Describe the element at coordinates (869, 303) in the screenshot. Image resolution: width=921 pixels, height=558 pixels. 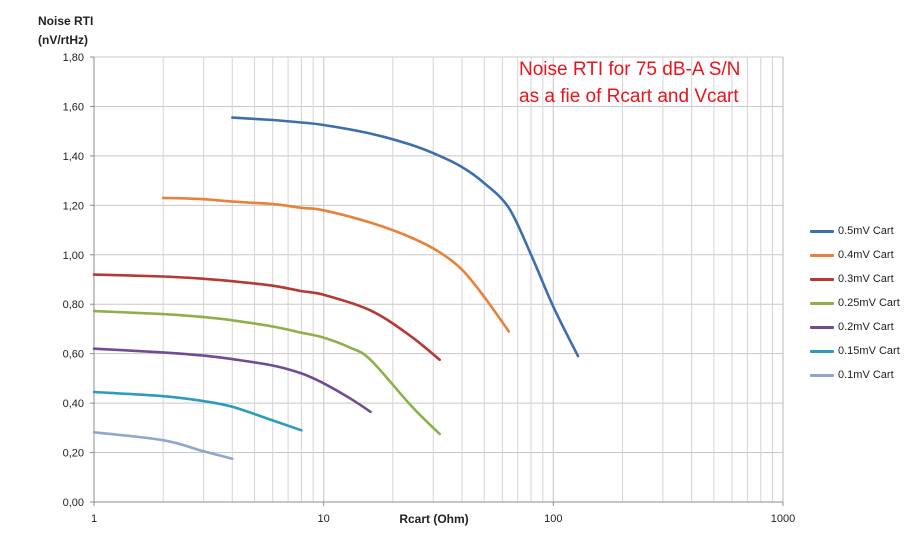
I see `legend-label: 0.25mV Cart` at that location.